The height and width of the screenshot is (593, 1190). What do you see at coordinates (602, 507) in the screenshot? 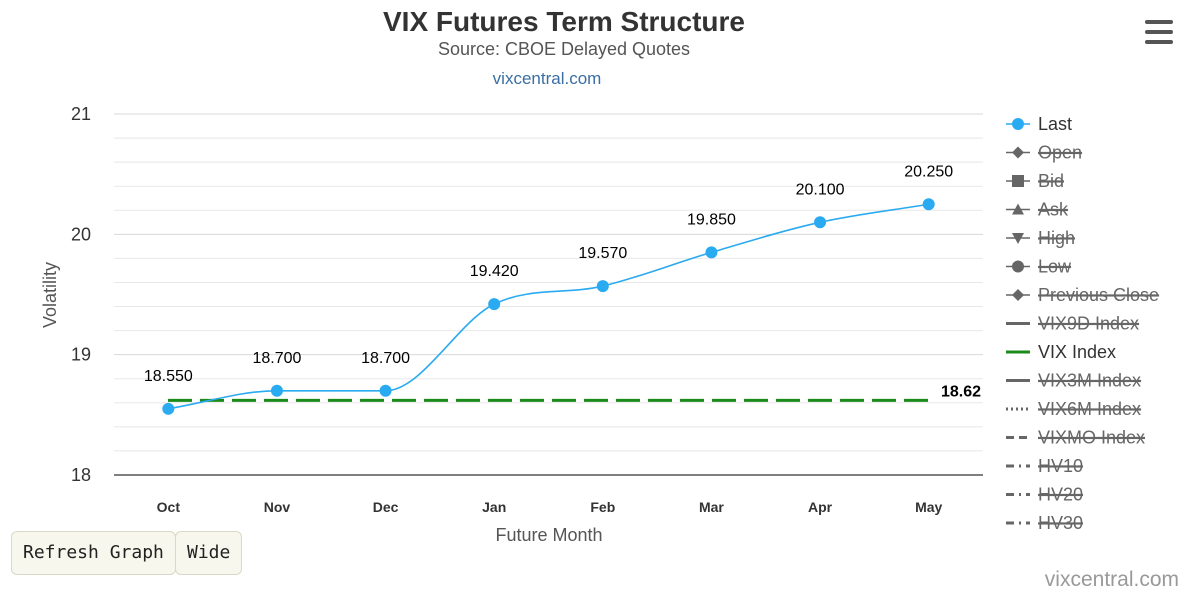
I see `x-tick-label: Feb` at bounding box center [602, 507].